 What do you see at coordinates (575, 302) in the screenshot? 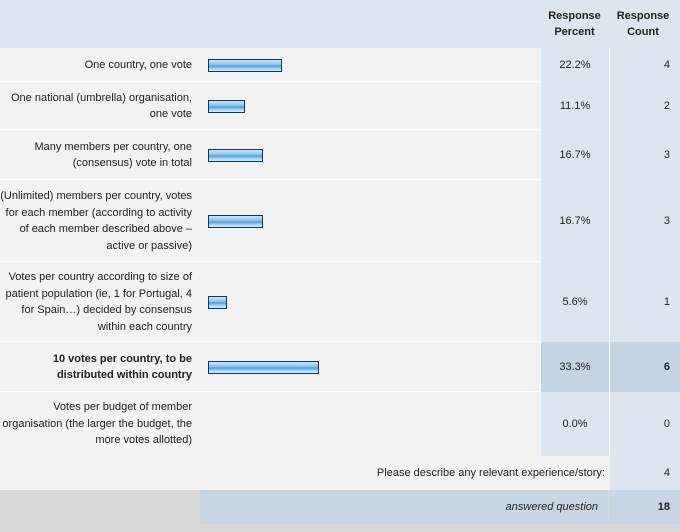
I see `response-percent: 5.6%` at bounding box center [575, 302].